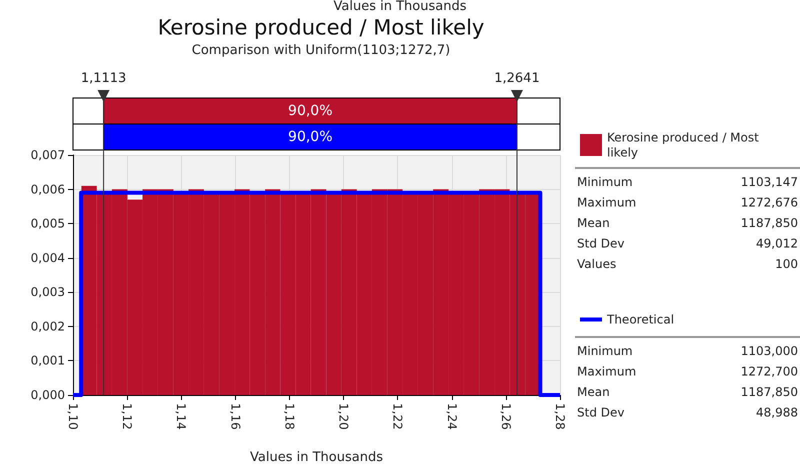 The height and width of the screenshot is (472, 800). Describe the element at coordinates (47, 395) in the screenshot. I see `y-tick-label: 0,000` at that location.